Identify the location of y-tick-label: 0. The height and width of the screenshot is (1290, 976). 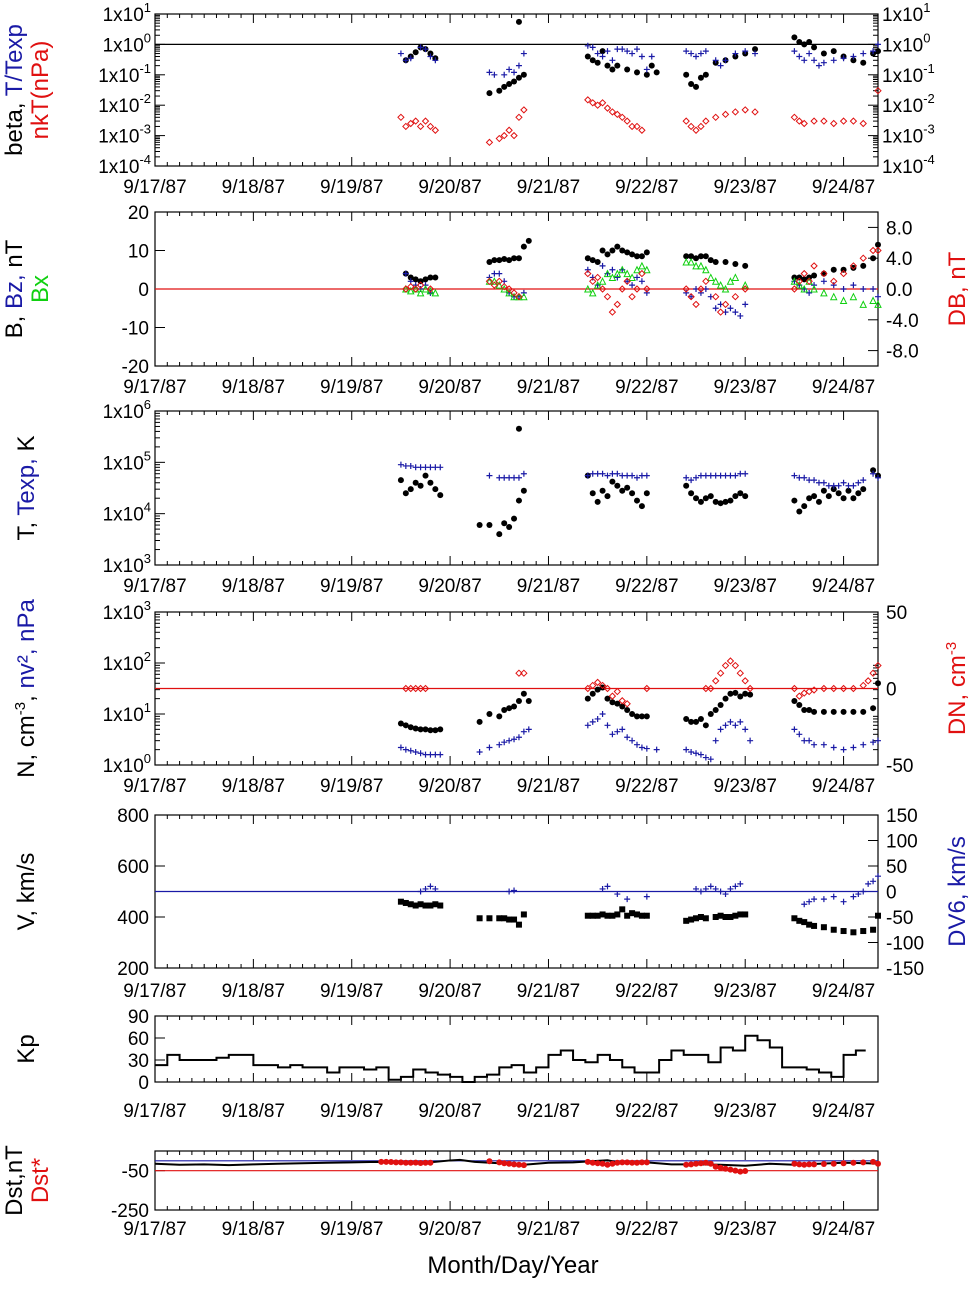
(891, 893).